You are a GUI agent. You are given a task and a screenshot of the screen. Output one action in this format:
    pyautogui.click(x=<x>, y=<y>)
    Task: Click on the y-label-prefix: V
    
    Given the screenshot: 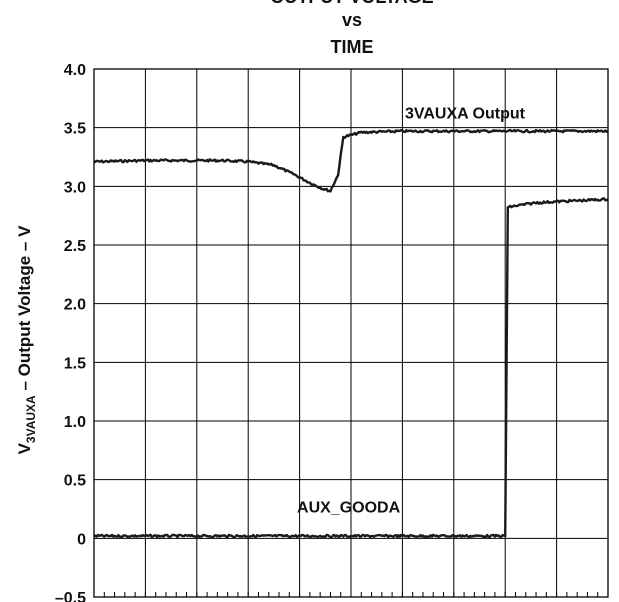 What is the action you would take?
    pyautogui.click(x=24, y=448)
    